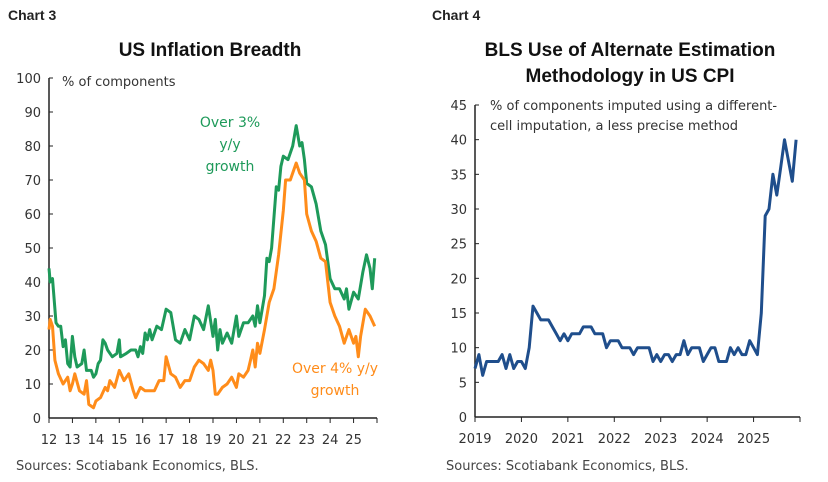 The height and width of the screenshot is (482, 828). I want to click on chart3-annotation-over3-line3: growth, so click(230, 167).